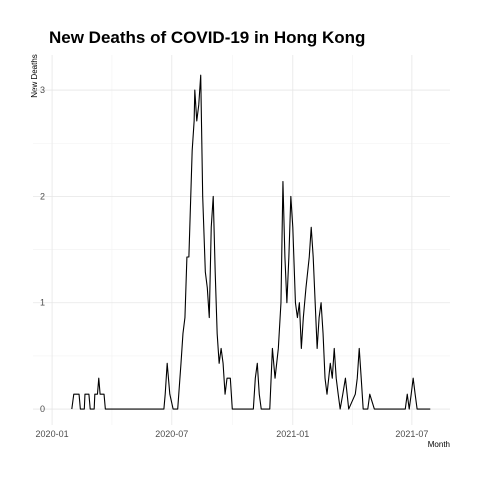 This screenshot has height=480, width=480. What do you see at coordinates (42, 303) in the screenshot?
I see `y-tick-label: 1` at bounding box center [42, 303].